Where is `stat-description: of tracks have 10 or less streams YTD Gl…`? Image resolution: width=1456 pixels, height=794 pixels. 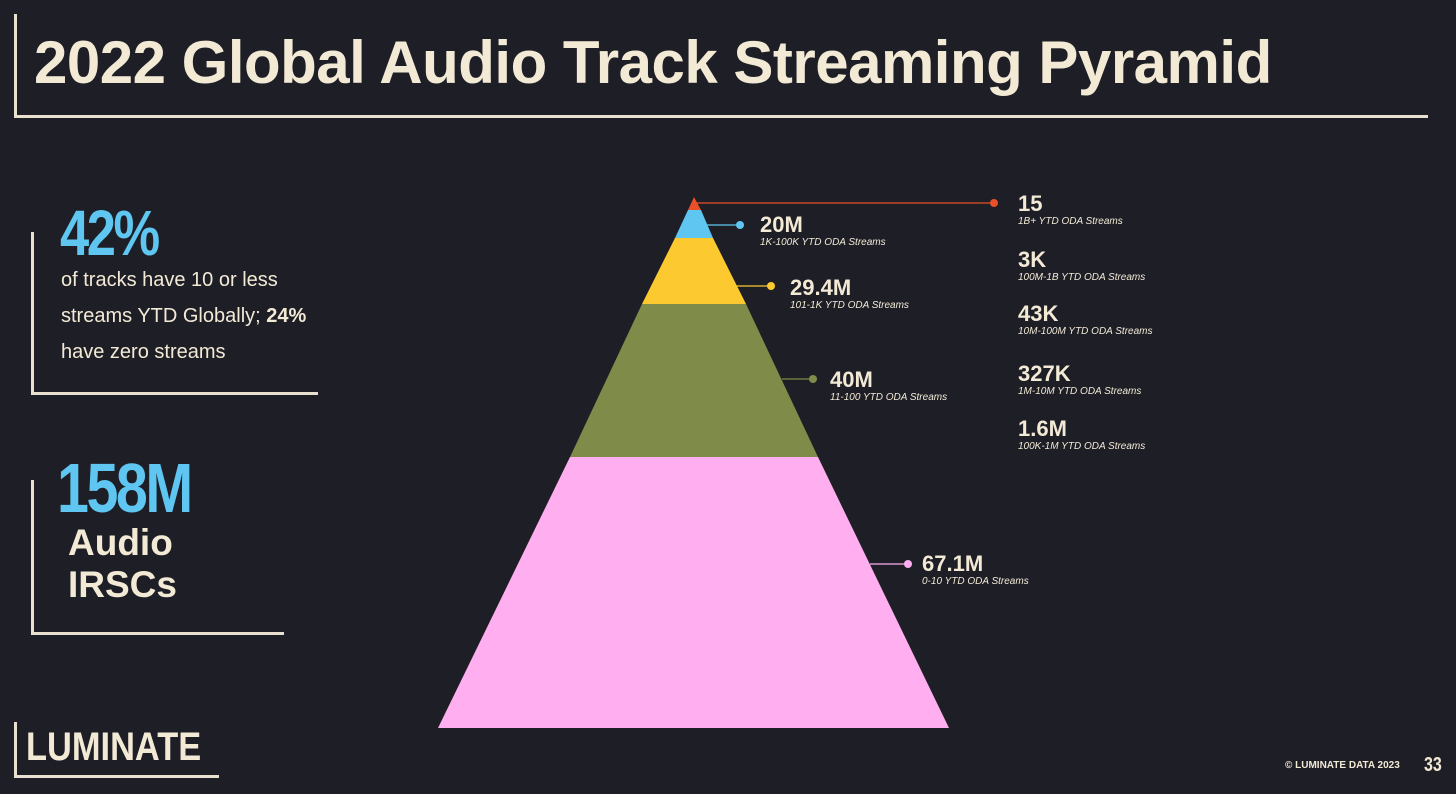 stat-description: of tracks have 10 or less streams YTD Gl… is located at coordinates (183, 316).